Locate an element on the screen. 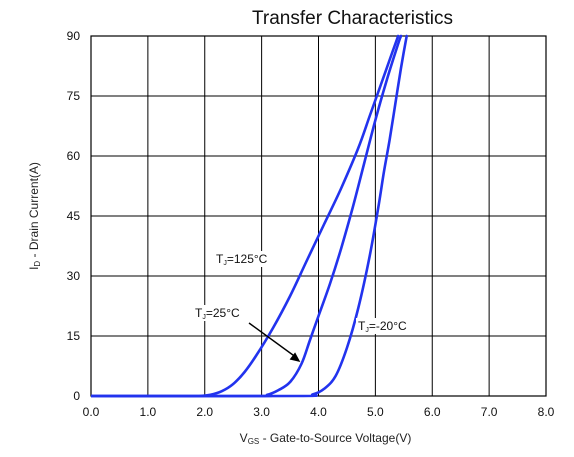 This screenshot has width=574, height=457. x-tick-label: 7.0 is located at coordinates (489, 412).